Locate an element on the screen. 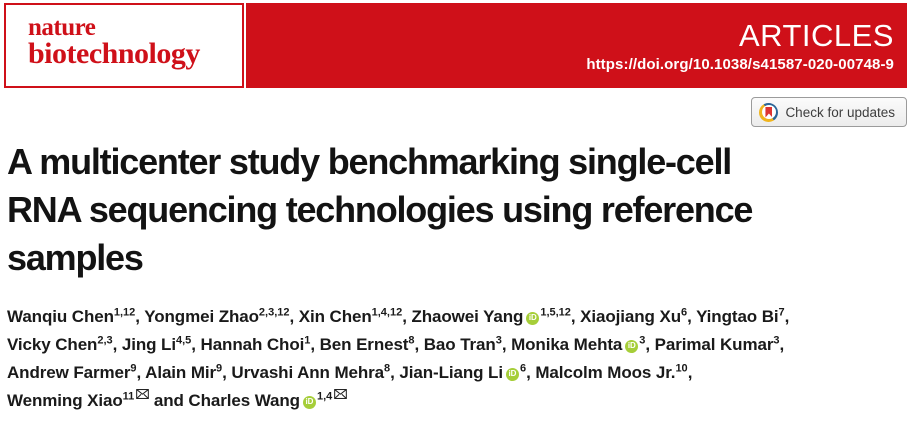 The image size is (913, 428). bookmark-icon is located at coordinates (769, 112).